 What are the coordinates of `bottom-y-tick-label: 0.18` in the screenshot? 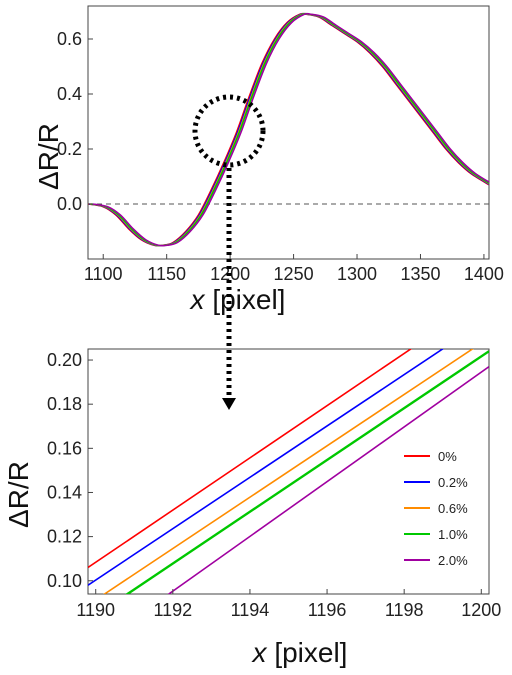 It's located at (64, 404).